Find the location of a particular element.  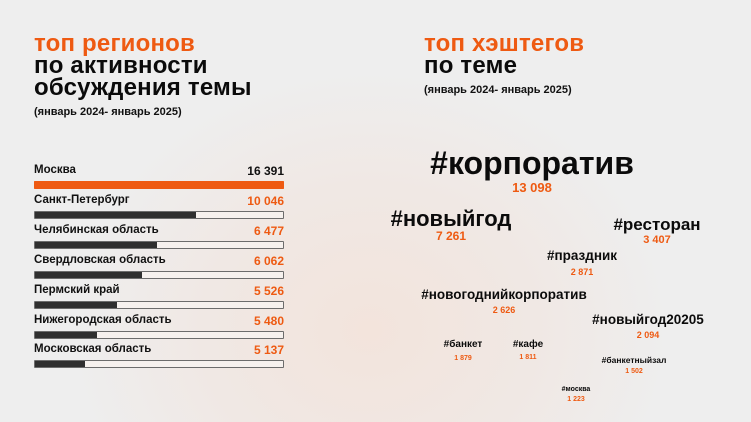

region-row: Пермский край 5 526 is located at coordinates (159, 297).